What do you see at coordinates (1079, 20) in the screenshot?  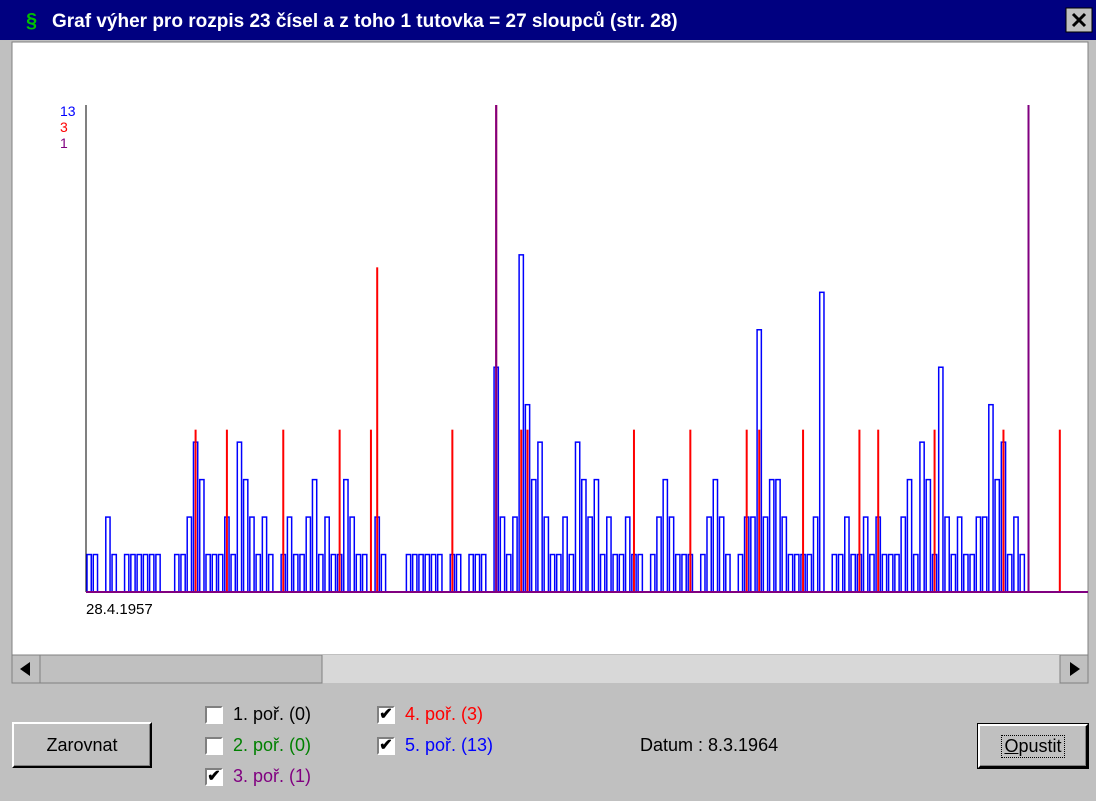 I see `close-icon` at bounding box center [1079, 20].